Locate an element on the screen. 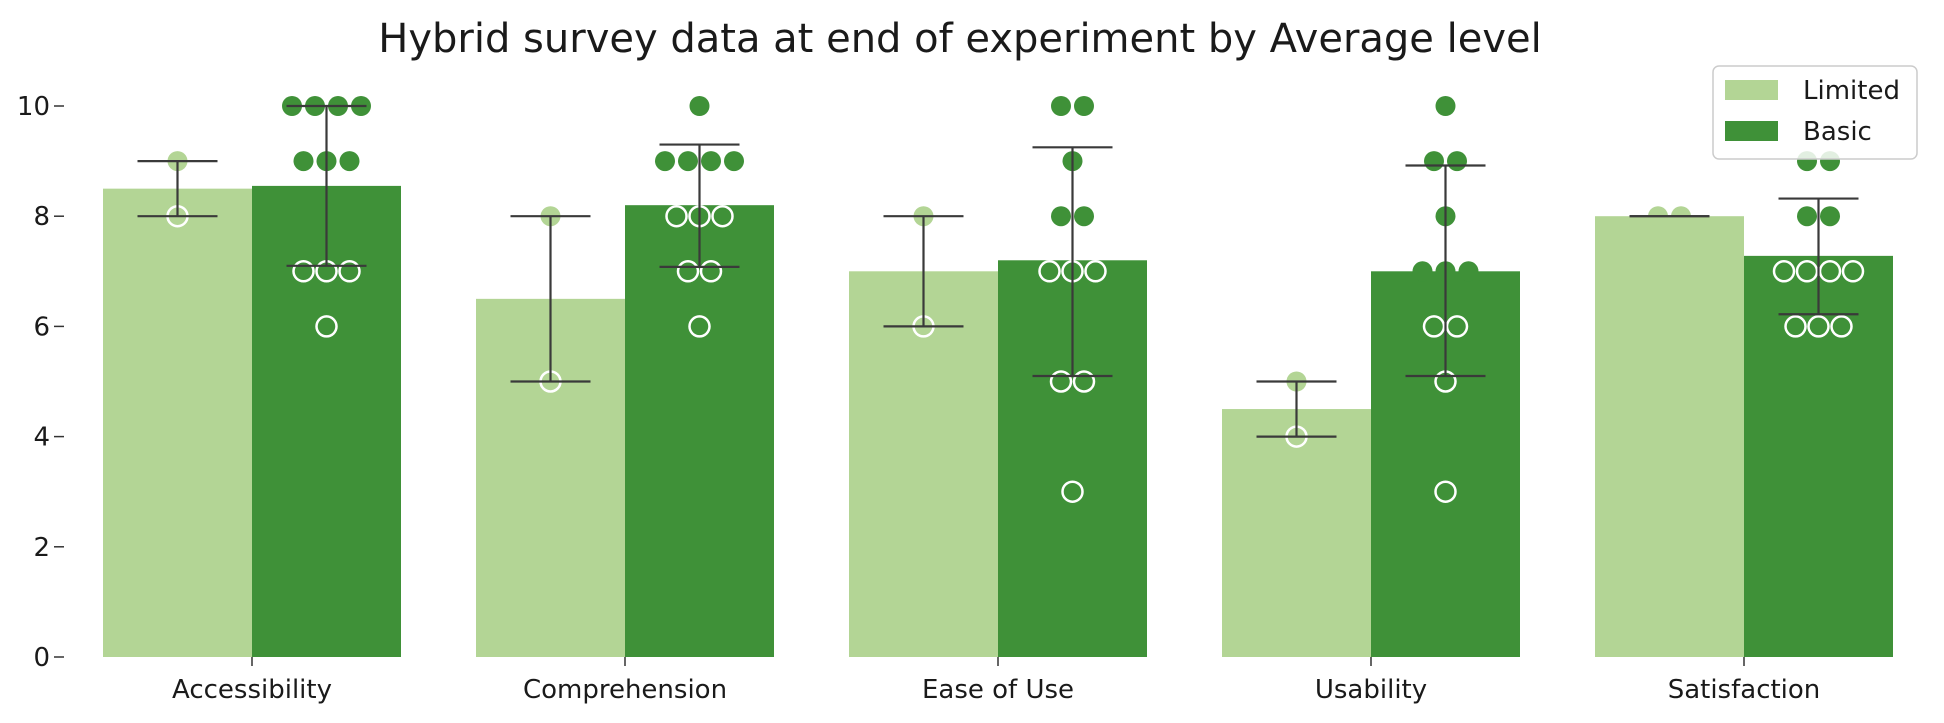  x-tick-label-comprehension: Comprehension is located at coordinates (625, 690).